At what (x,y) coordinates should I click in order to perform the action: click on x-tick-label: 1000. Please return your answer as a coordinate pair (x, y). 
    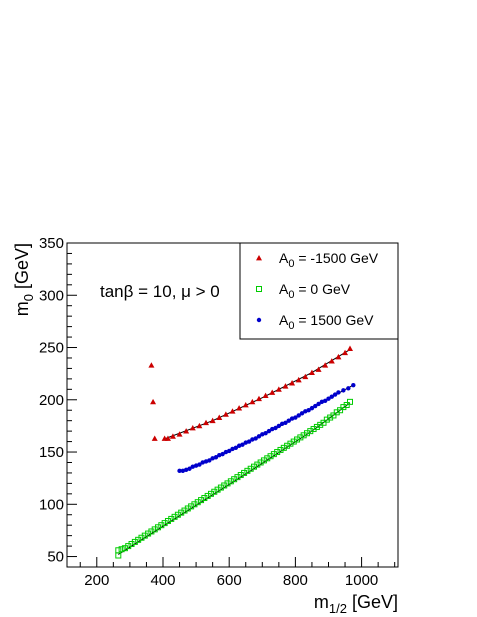
    Looking at the image, I should click on (361, 580).